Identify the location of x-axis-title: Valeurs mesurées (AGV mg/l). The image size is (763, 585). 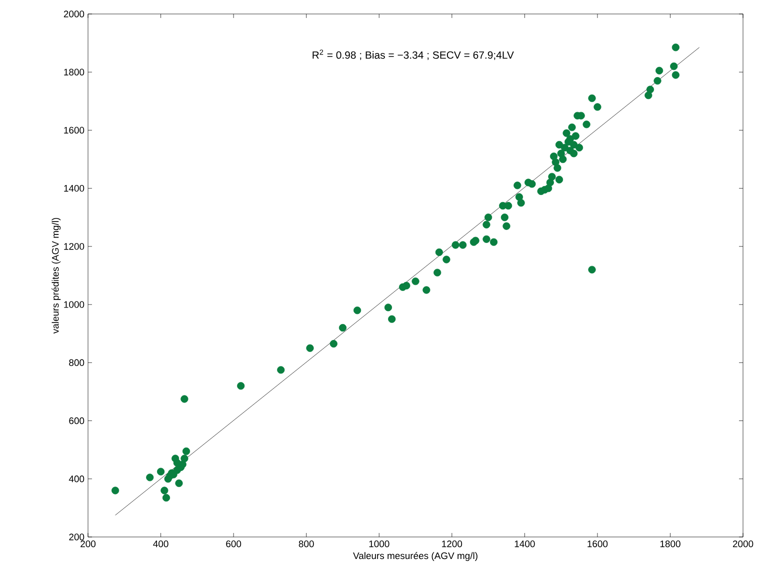
(415, 556).